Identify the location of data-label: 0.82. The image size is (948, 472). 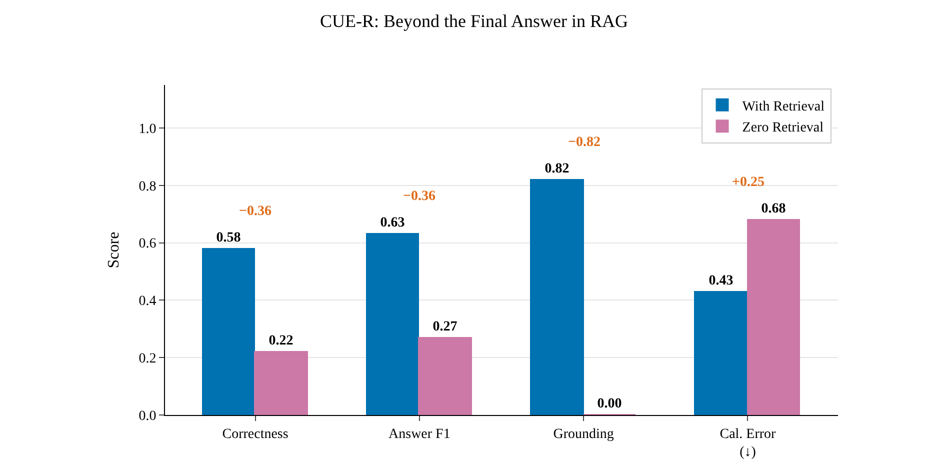
(557, 169).